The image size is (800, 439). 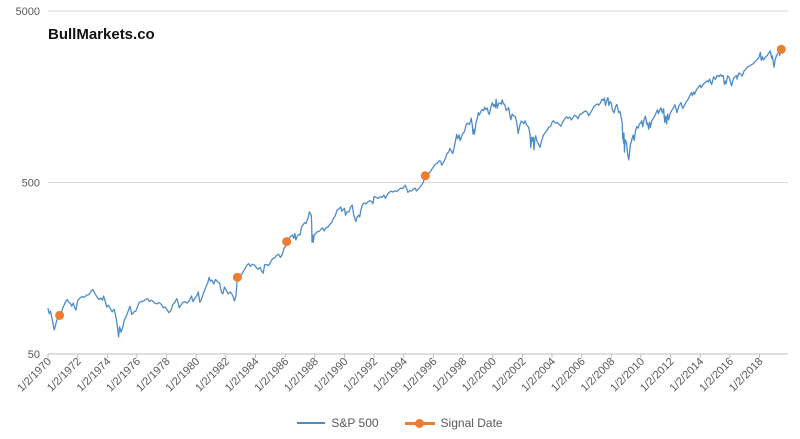 I want to click on legend-label-signal-date: Signal Date, so click(x=471, y=423).